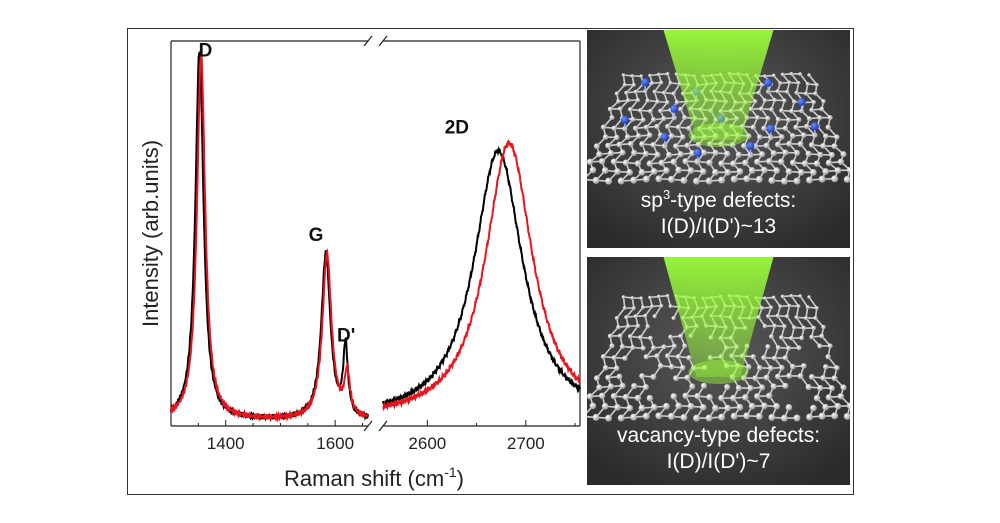 The width and height of the screenshot is (1000, 523). Describe the element at coordinates (316, 235) in the screenshot. I see `peak-label: G` at that location.